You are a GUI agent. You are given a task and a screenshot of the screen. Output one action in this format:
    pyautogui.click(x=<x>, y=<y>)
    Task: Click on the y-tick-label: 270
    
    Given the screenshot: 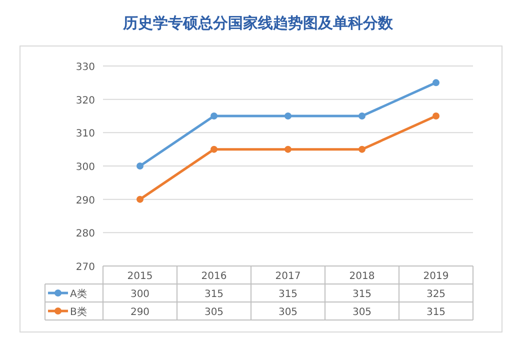 What is the action you would take?
    pyautogui.click(x=85, y=267)
    